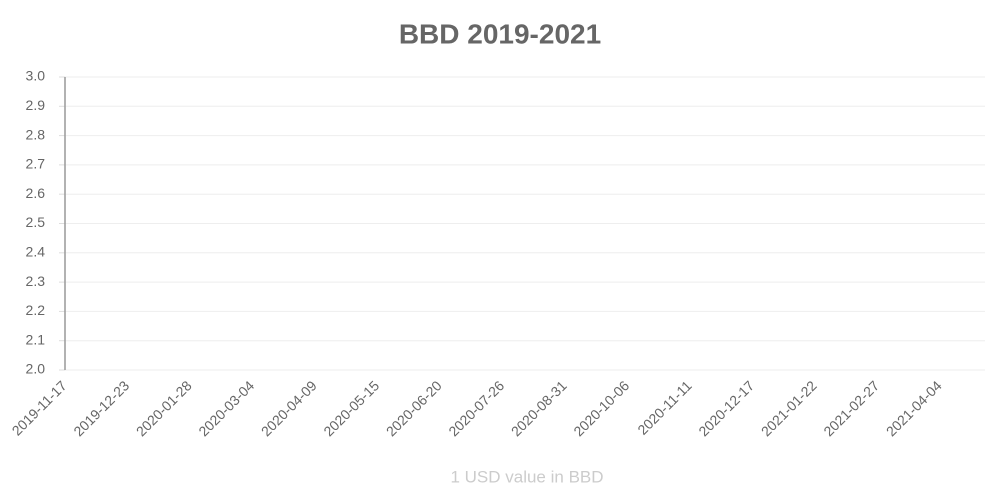 This screenshot has width=1000, height=500. What do you see at coordinates (36, 76) in the screenshot?
I see `y-tick-label: 3.0` at bounding box center [36, 76].